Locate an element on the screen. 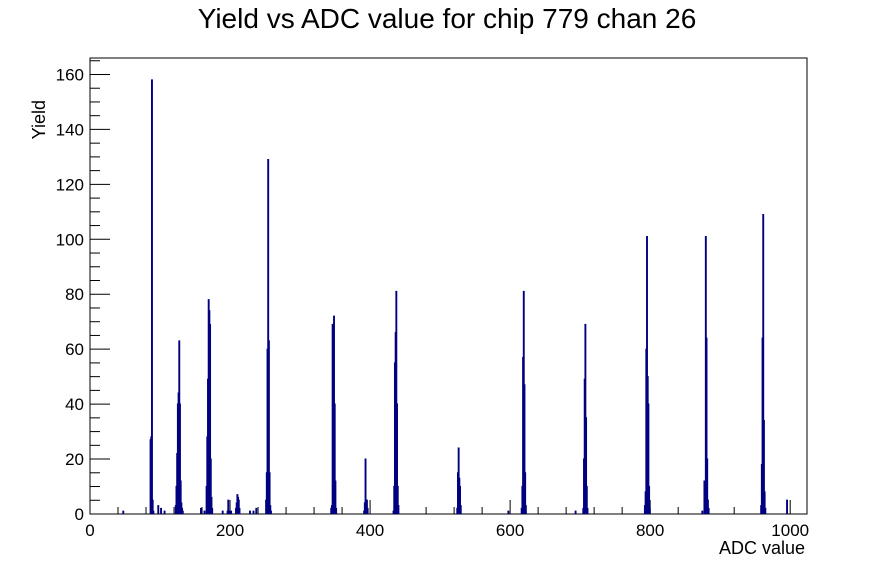  x-tick-label: 600 is located at coordinates (510, 530).